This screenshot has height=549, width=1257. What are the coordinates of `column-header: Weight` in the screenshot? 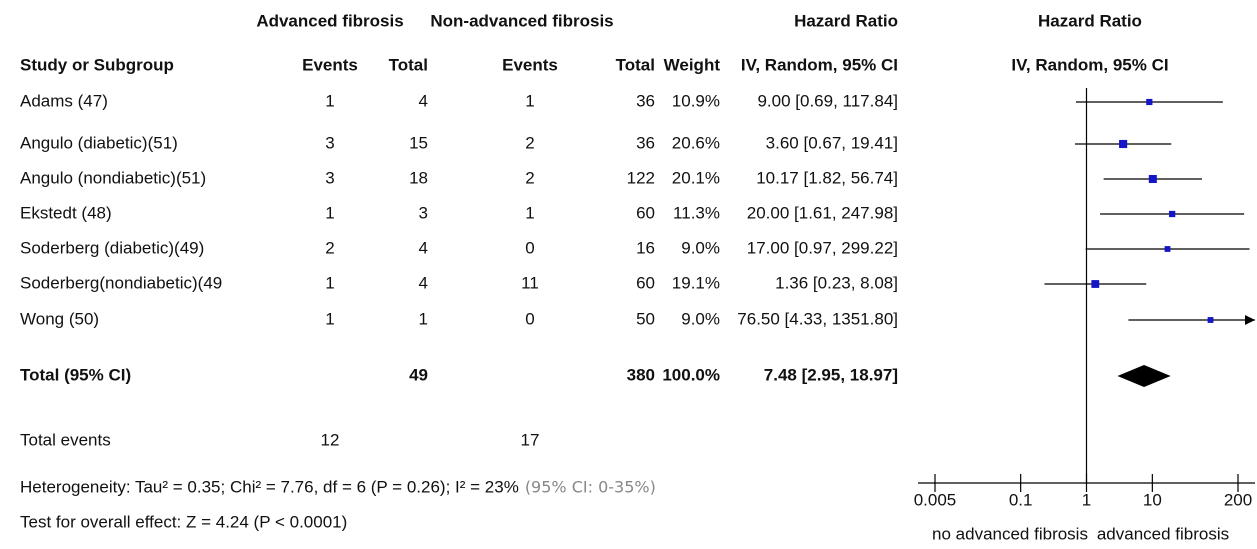 It's located at (692, 64).